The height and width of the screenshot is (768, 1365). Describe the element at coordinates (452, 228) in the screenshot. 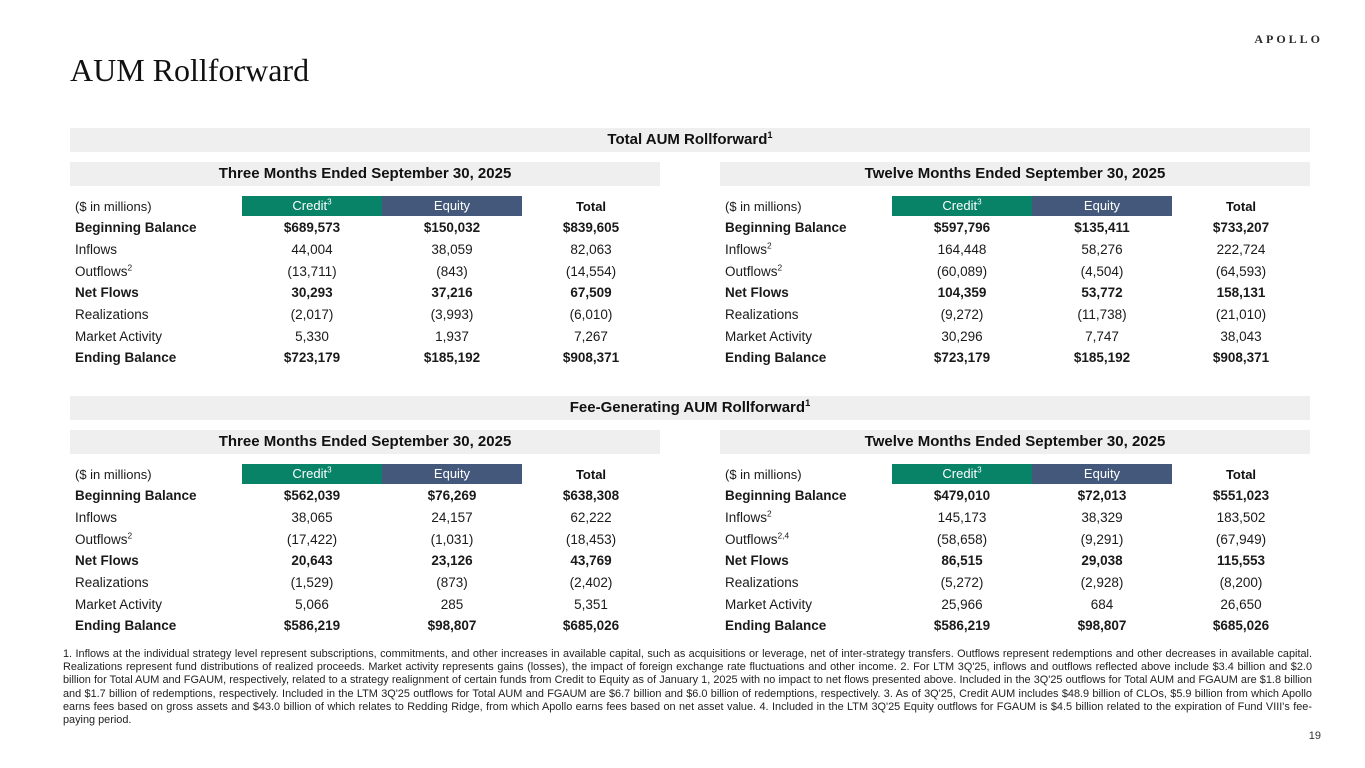

I see `cell-equity: $150,032` at that location.